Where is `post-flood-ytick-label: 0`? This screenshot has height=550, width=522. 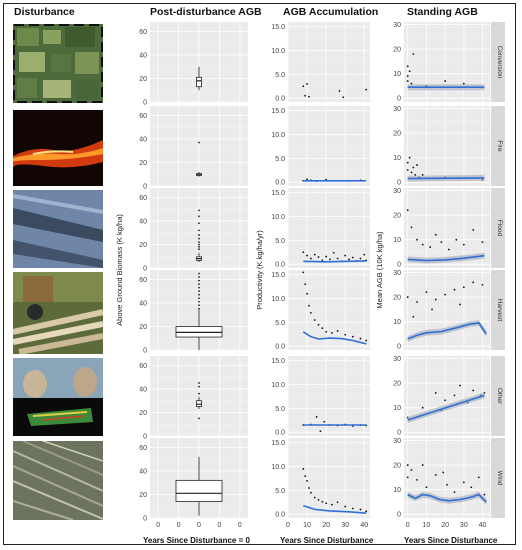 post-flood-ytick-label: 0 is located at coordinates (145, 268).